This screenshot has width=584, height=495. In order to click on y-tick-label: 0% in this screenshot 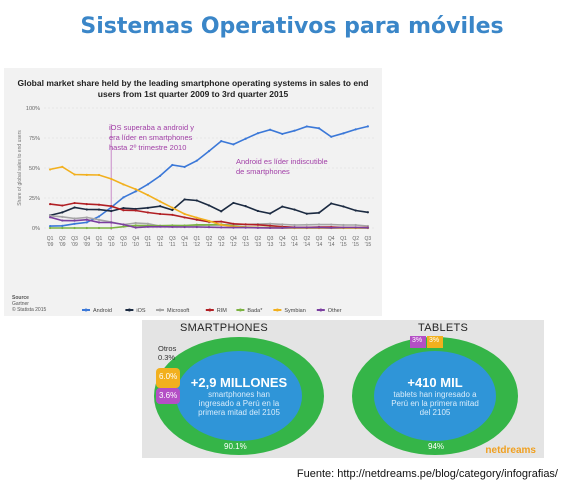, I will do `click(36, 229)`.